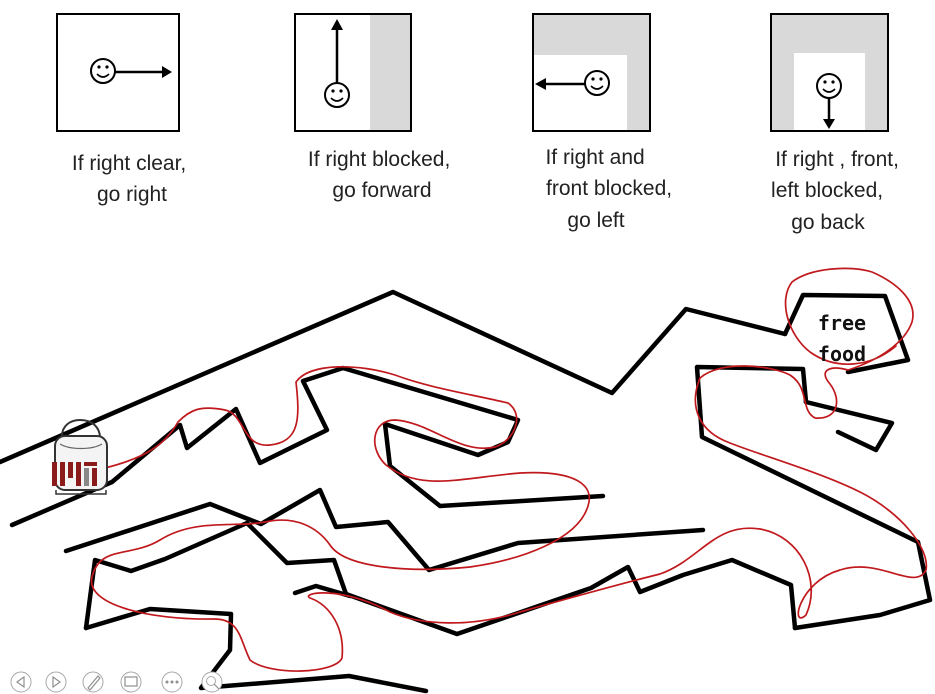  What do you see at coordinates (827, 190) in the screenshot?
I see `rule-caption-line: left blocked,` at bounding box center [827, 190].